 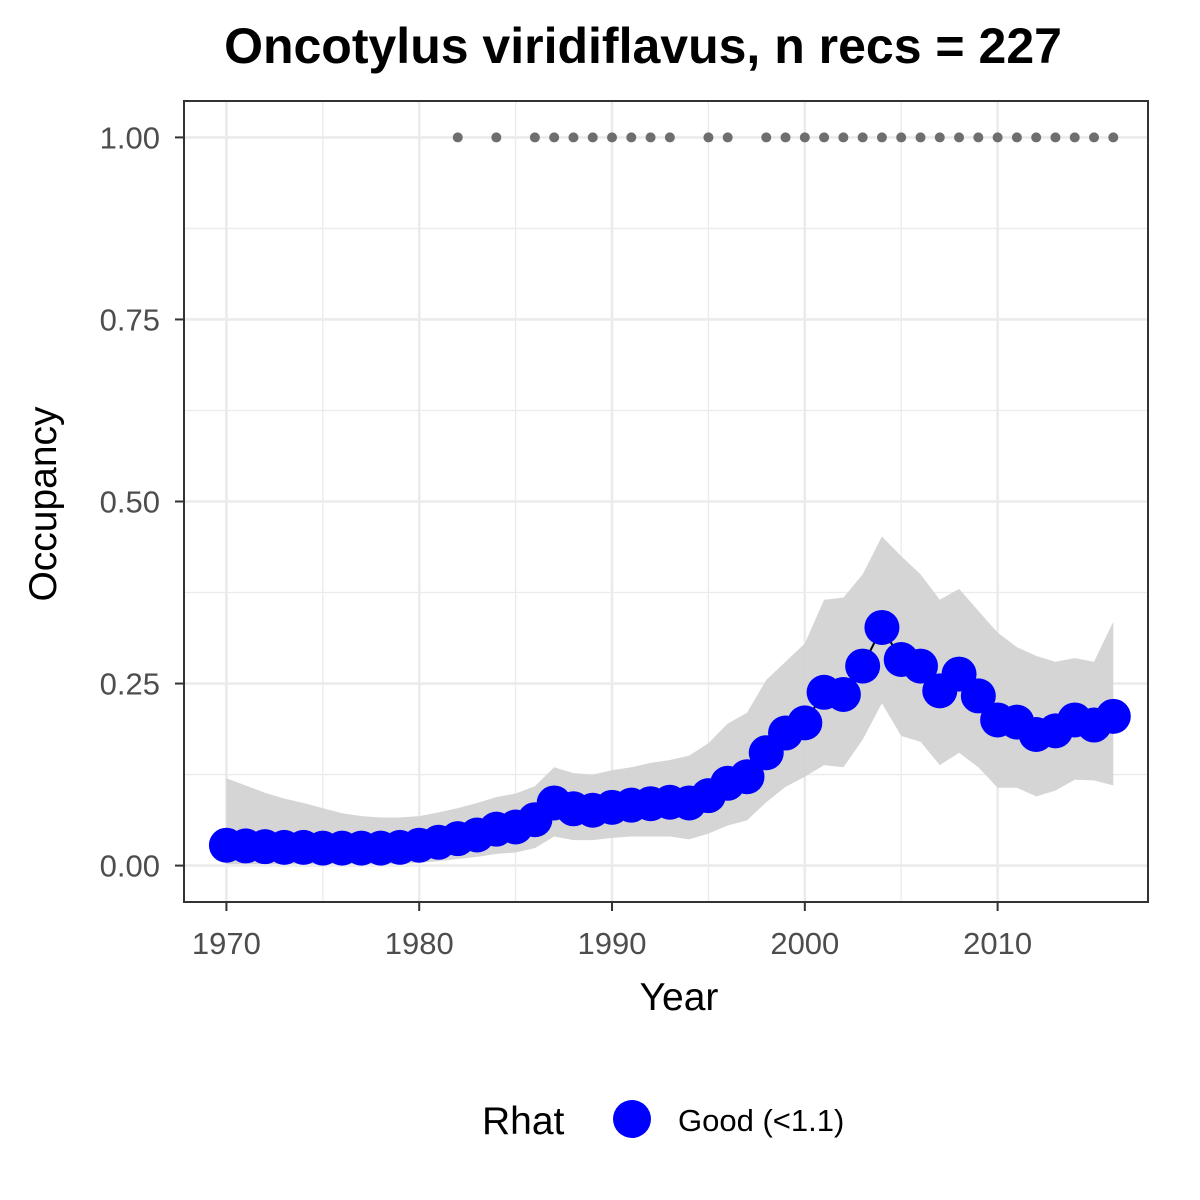 What do you see at coordinates (130, 137) in the screenshot?
I see `y-tick-label: 1.00` at bounding box center [130, 137].